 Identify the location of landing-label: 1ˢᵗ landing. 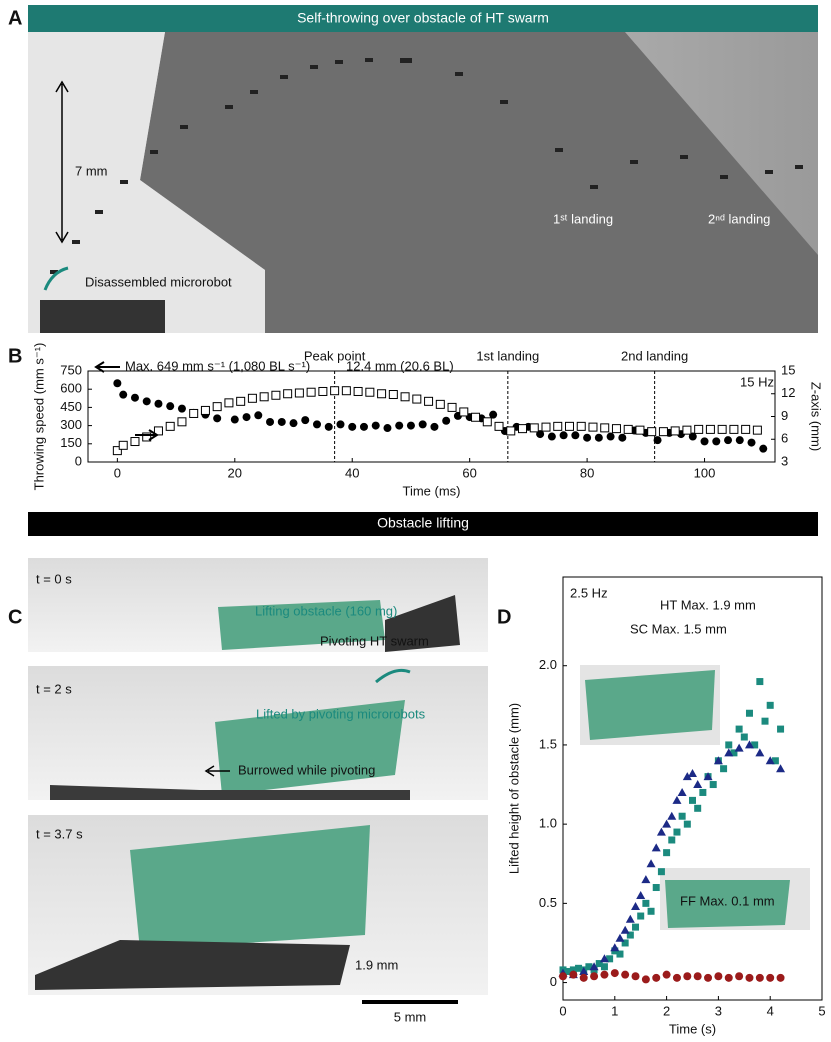
(583, 218).